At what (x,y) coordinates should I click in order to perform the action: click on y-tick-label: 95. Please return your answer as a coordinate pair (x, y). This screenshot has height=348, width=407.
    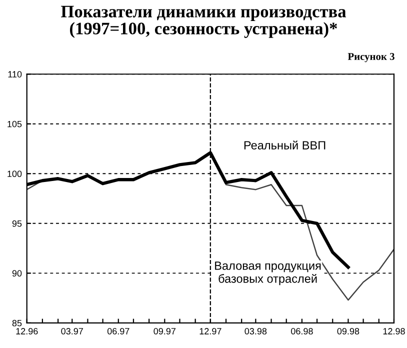
    Looking at the image, I should click on (17, 223).